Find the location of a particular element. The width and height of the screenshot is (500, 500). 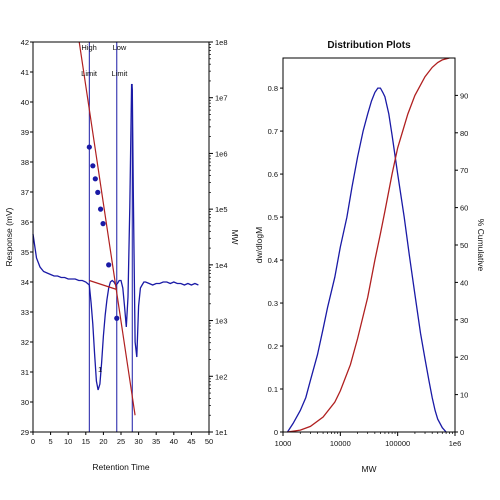

y-tick-label: 32 is located at coordinates (25, 342).